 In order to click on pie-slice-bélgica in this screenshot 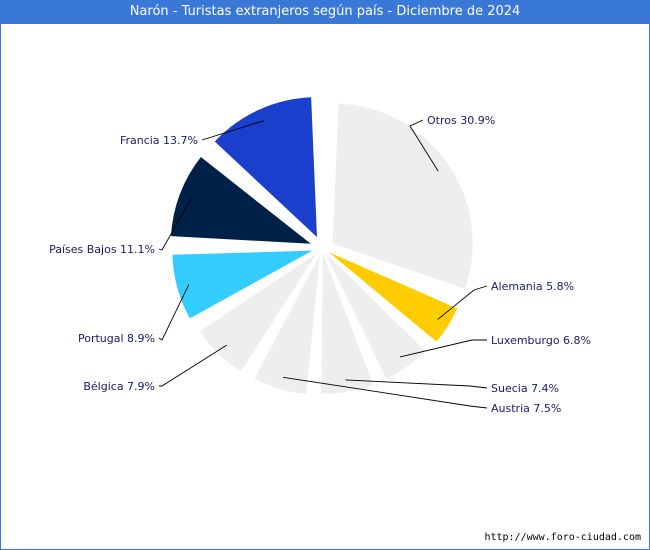, I will do `click(258, 312)`.